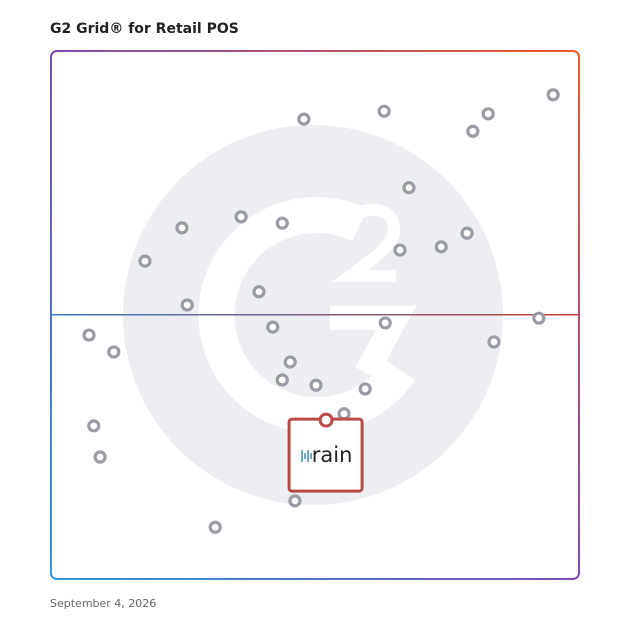  Describe the element at coordinates (326, 420) in the screenshot. I see `highlight-point` at that location.